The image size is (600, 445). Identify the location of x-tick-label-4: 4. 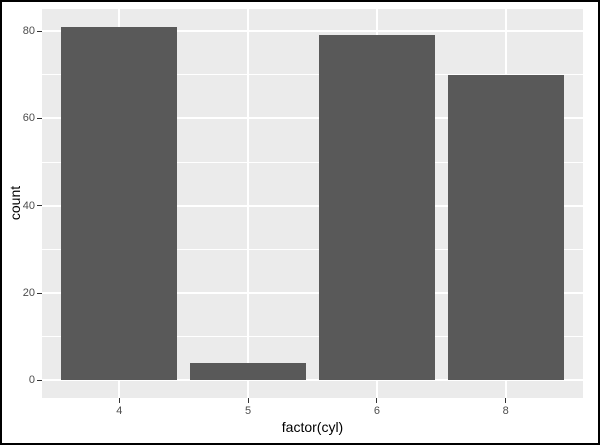
(119, 411).